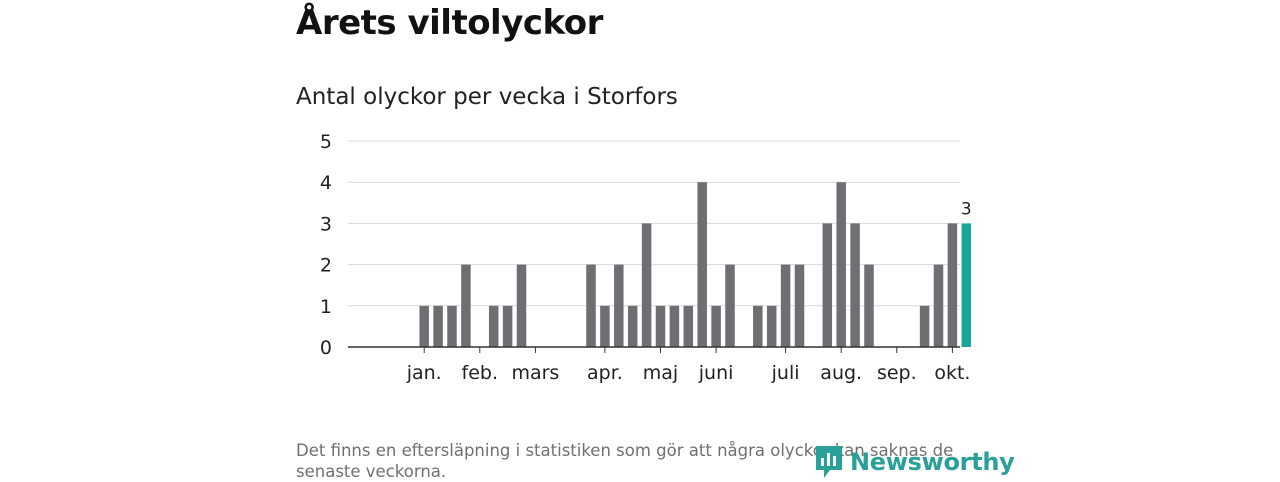 This screenshot has height=482, width=1280. Describe the element at coordinates (897, 373) in the screenshot. I see `x-tick-label: sep.` at that location.